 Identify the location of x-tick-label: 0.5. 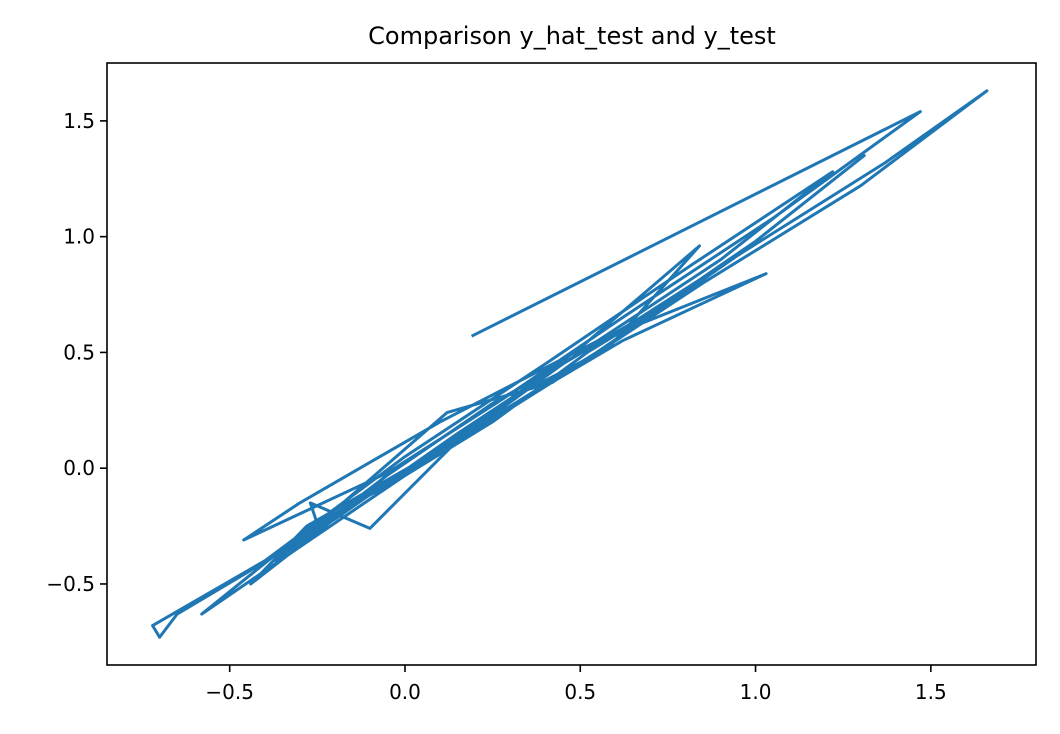
(580, 692).